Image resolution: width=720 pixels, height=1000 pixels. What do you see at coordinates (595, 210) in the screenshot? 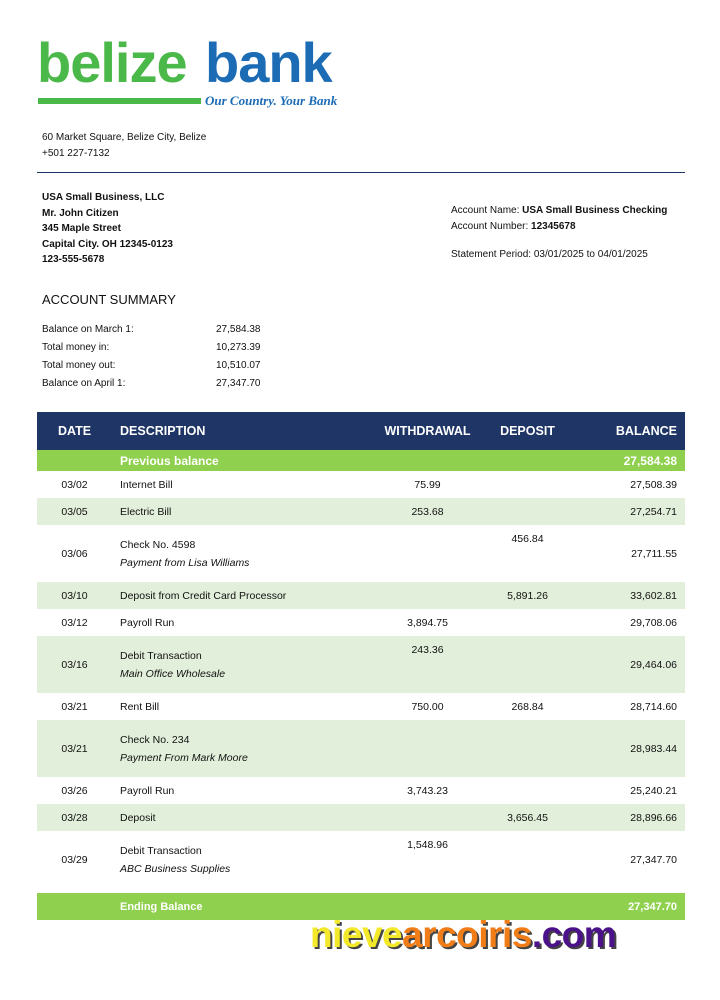
I see `account-name: USA Small Business Checking` at bounding box center [595, 210].